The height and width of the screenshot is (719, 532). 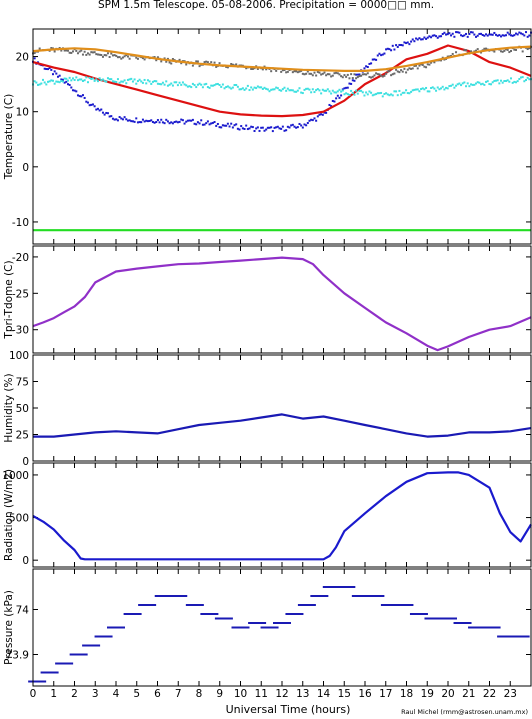 I want to click on x-tick-label: 14, so click(x=324, y=694).